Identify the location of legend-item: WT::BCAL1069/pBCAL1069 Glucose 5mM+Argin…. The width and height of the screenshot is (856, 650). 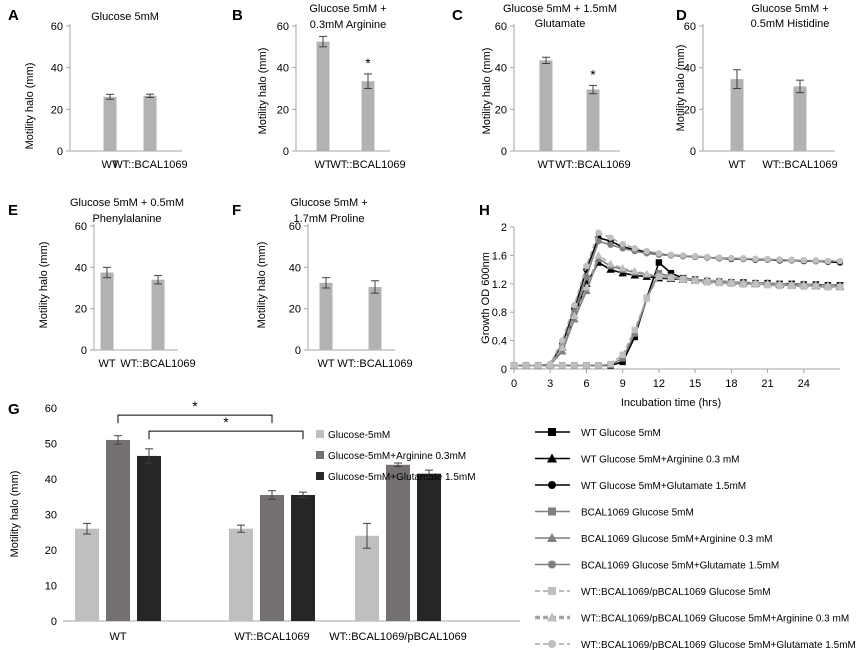
(692, 618).